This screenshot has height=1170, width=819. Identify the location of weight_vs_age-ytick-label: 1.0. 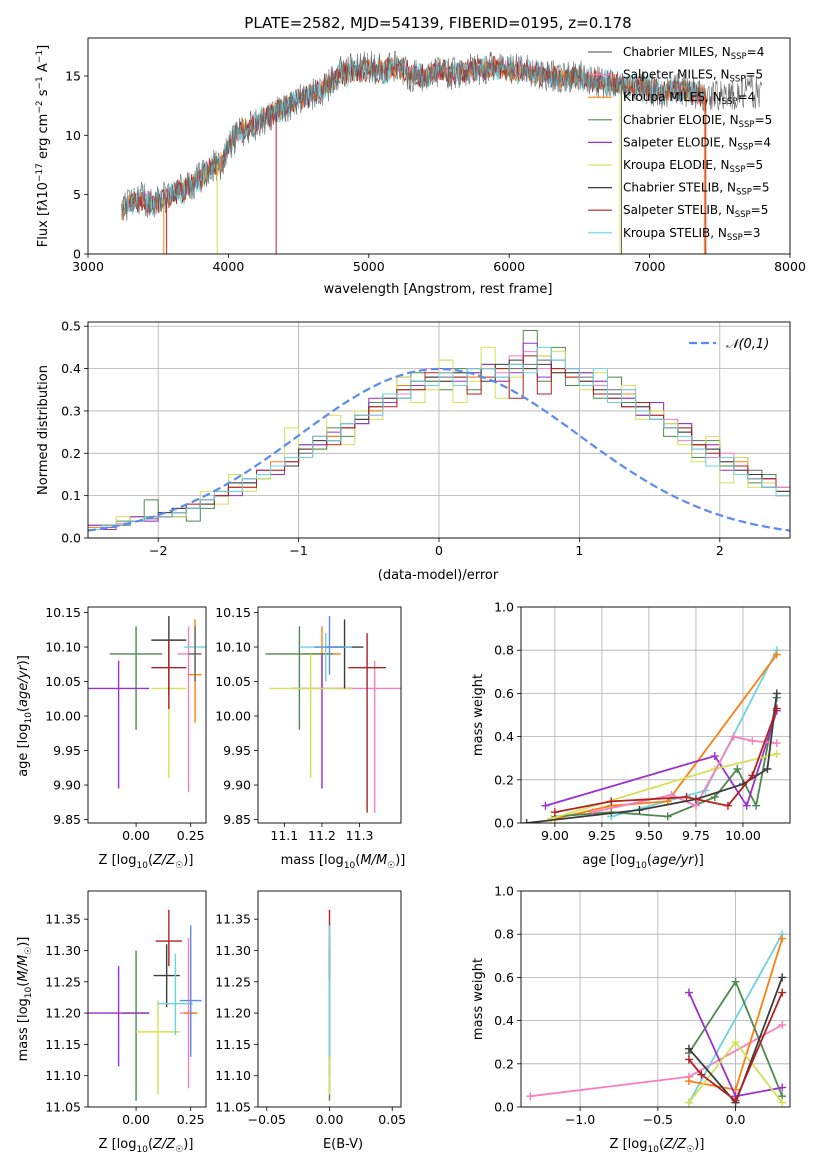
(504, 607).